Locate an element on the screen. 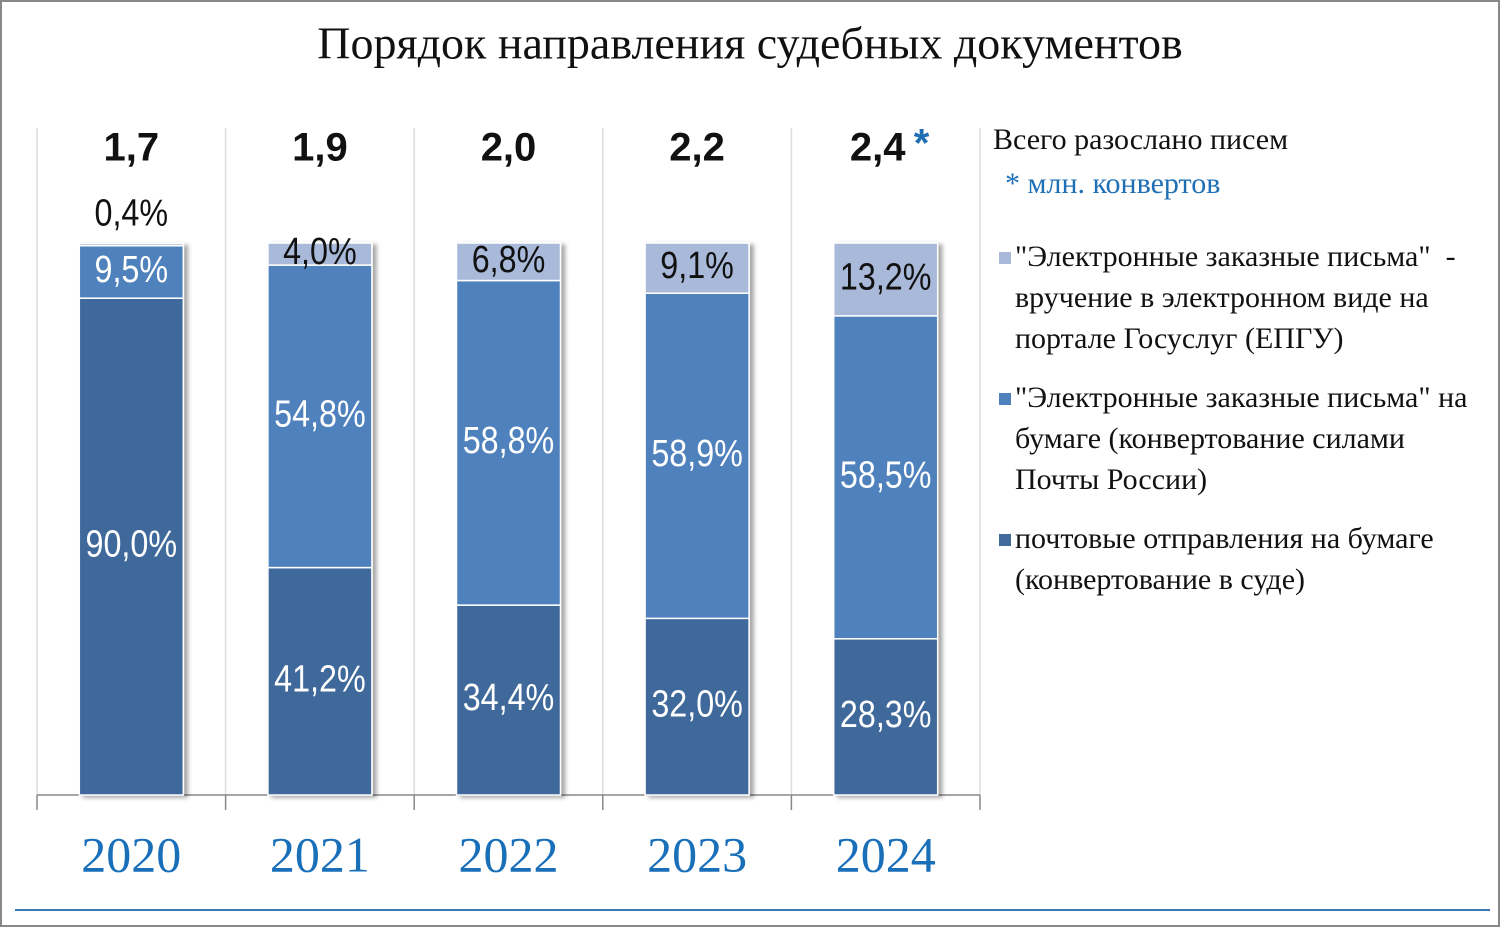 The image size is (1500, 927). value-label: 34,4% is located at coordinates (509, 698).